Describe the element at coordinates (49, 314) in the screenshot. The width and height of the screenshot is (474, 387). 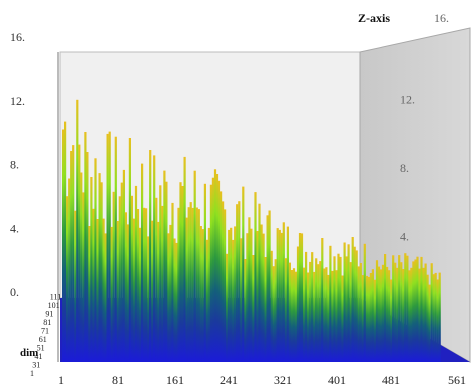
I see `depth-tick-label: 91` at that location.